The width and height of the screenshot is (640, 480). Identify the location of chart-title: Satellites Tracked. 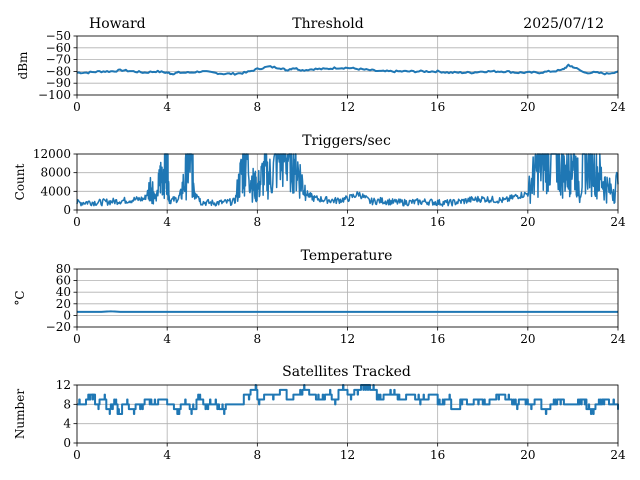
(346, 372).